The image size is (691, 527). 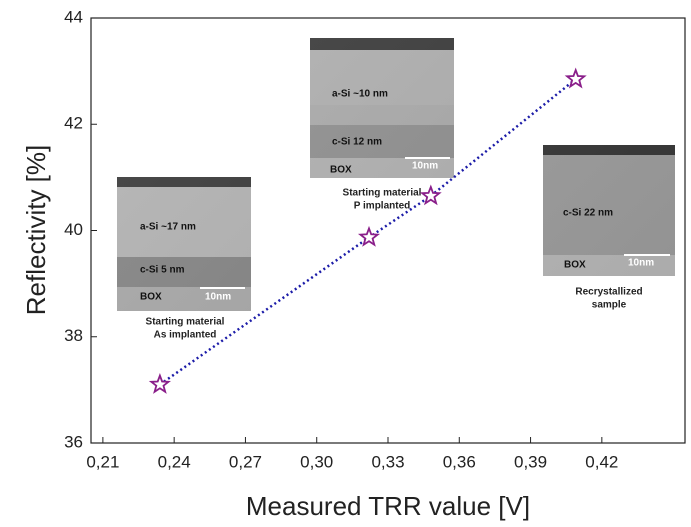 What do you see at coordinates (357, 142) in the screenshot?
I see `inset-label: c-Si 12 nm` at bounding box center [357, 142].